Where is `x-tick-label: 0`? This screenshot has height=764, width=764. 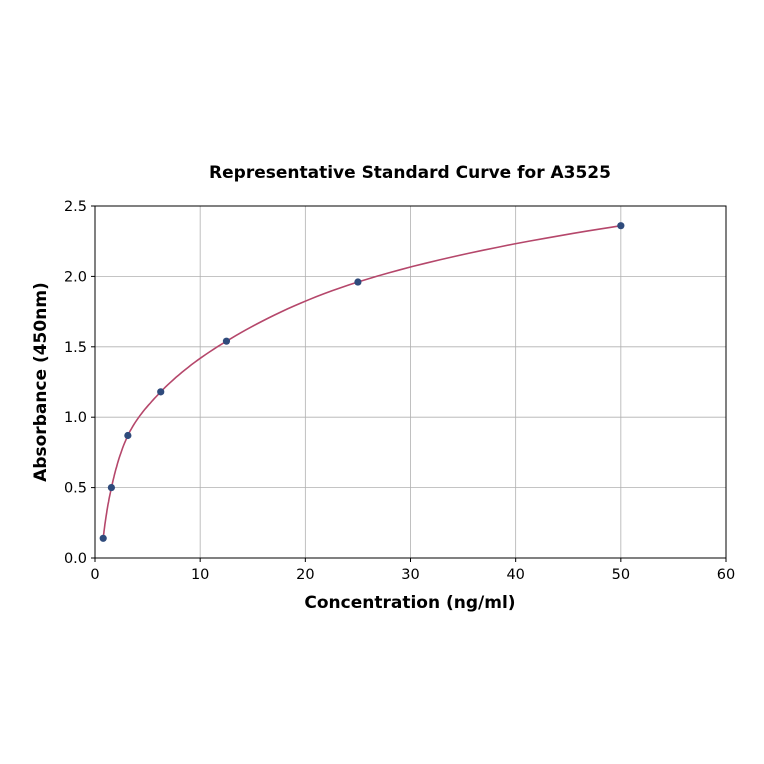
x-tick-label: 0 is located at coordinates (94, 575).